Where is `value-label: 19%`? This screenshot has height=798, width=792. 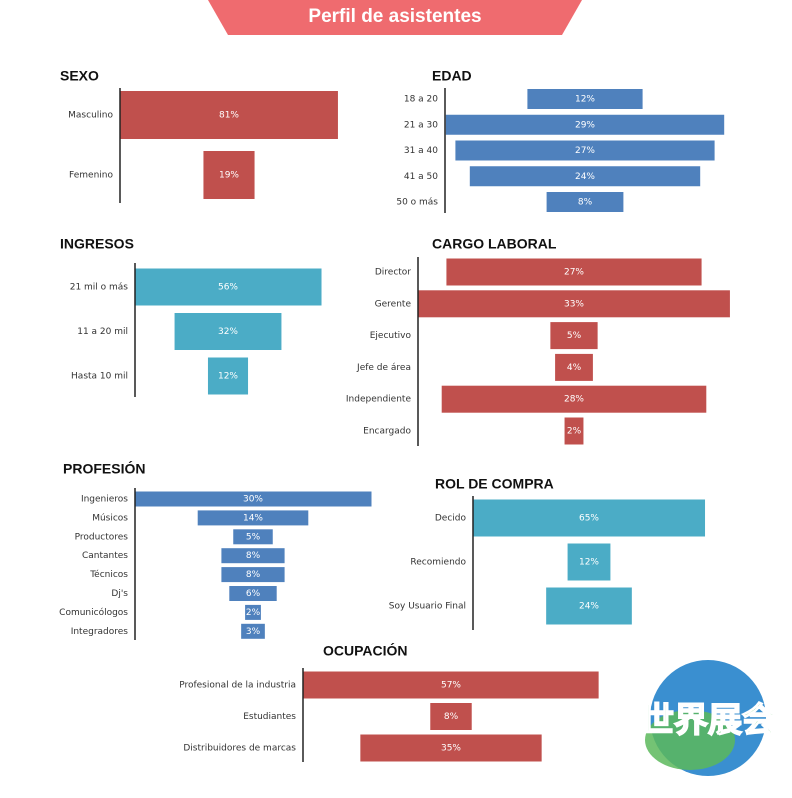 value-label: 19% is located at coordinates (229, 176).